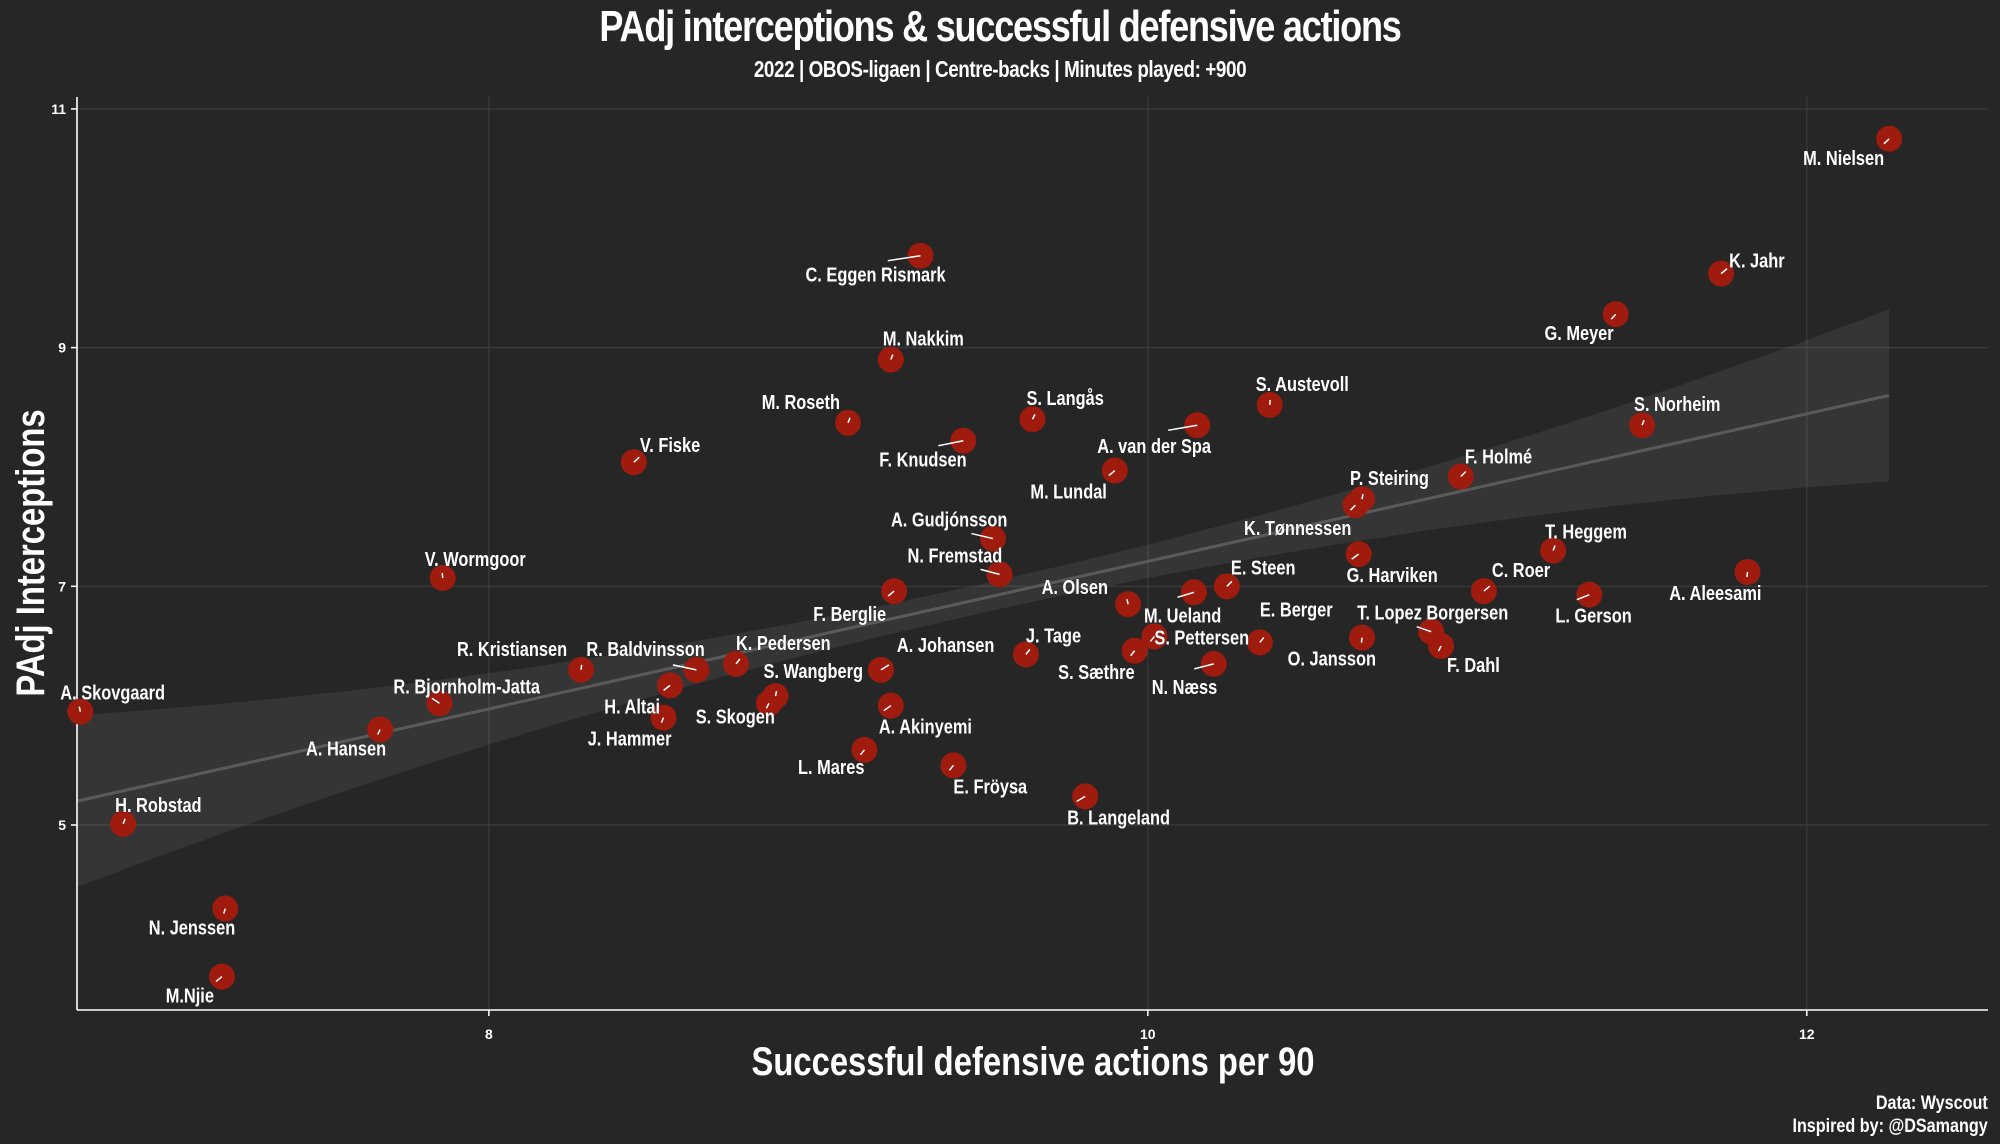 Image resolution: width=2000 pixels, height=1144 pixels. What do you see at coordinates (1201, 637) in the screenshot?
I see `point-label: S. Pettersen` at bounding box center [1201, 637].